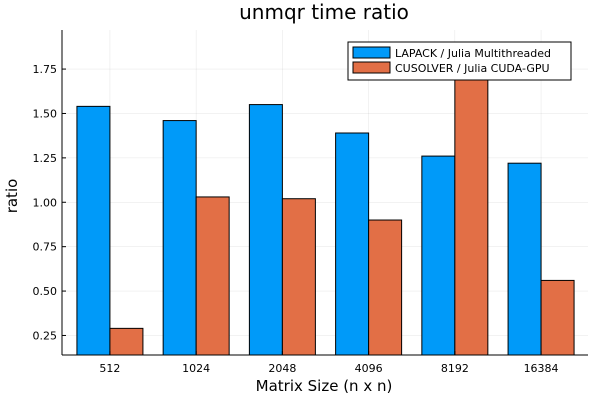  Describe the element at coordinates (473, 53) in the screenshot. I see `legend-label: LAPACK / Julia Multithreaded` at that location.